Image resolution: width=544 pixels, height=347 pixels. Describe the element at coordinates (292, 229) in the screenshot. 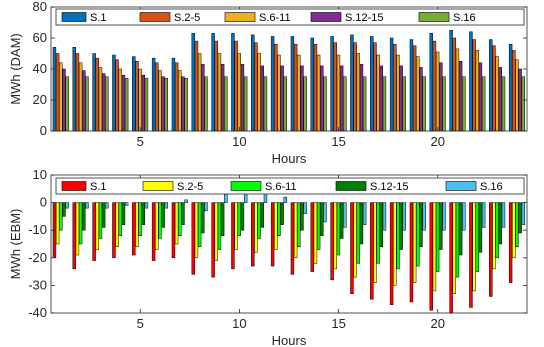

I see `series-S.12-15` at that location.